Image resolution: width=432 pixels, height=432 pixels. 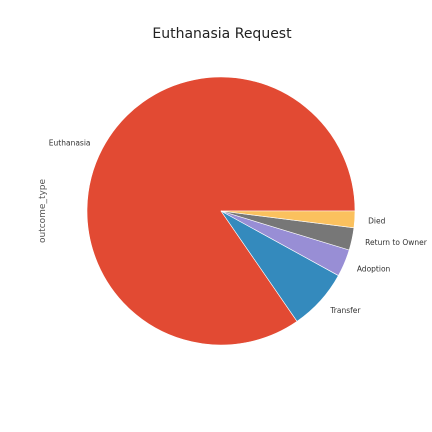 I want to click on pie-label-return-to-owner: Return to Owner, so click(x=396, y=242).